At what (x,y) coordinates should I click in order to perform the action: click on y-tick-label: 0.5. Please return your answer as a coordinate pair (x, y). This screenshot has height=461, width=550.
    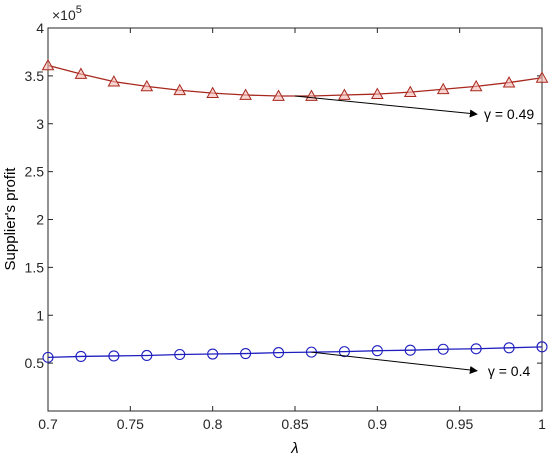
    Looking at the image, I should click on (35, 363).